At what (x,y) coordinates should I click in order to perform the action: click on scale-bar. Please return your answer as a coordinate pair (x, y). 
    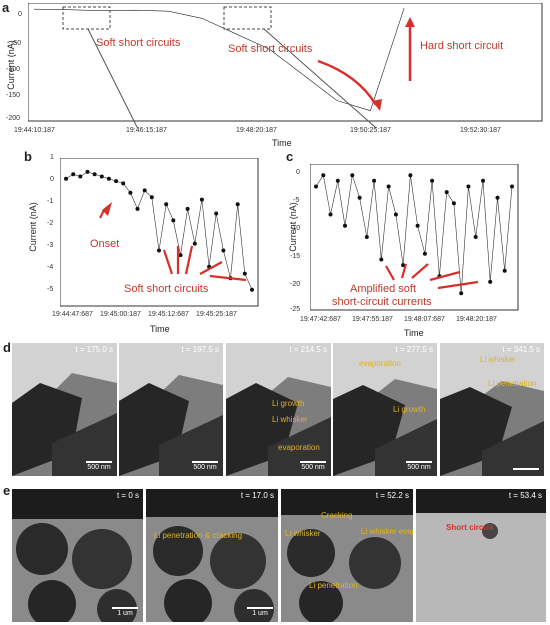
    Looking at the image, I should click on (526, 469).